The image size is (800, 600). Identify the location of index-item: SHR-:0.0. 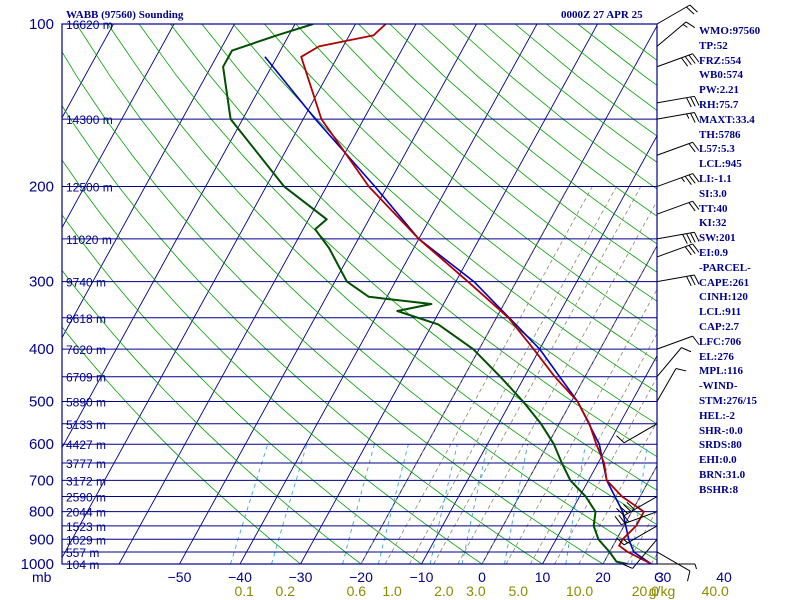
(721, 430).